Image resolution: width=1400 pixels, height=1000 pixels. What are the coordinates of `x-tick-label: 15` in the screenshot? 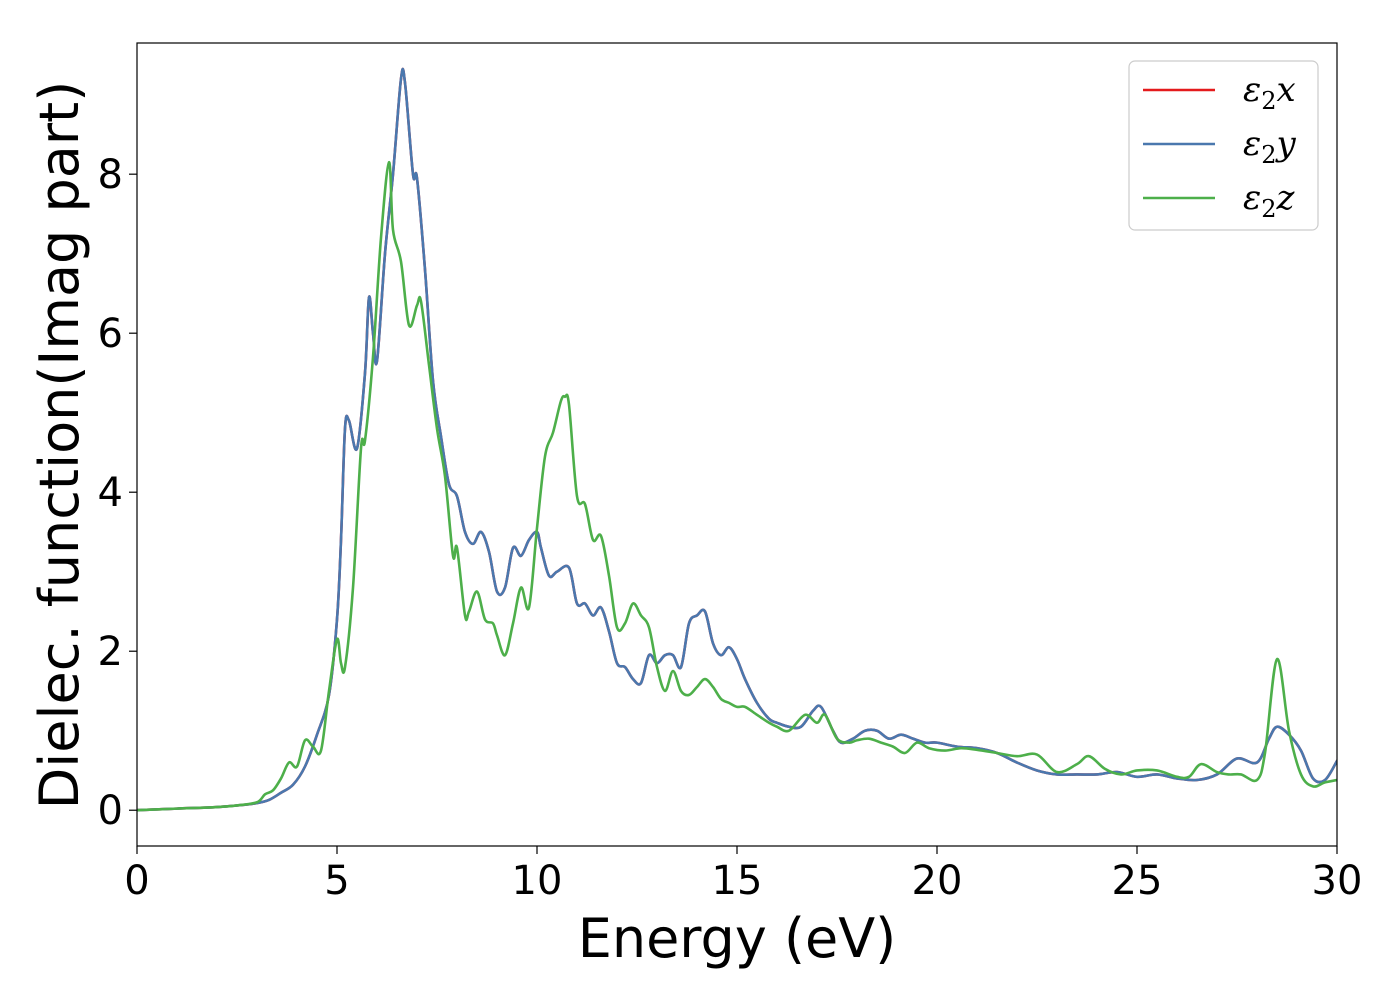 It's located at (737, 881).